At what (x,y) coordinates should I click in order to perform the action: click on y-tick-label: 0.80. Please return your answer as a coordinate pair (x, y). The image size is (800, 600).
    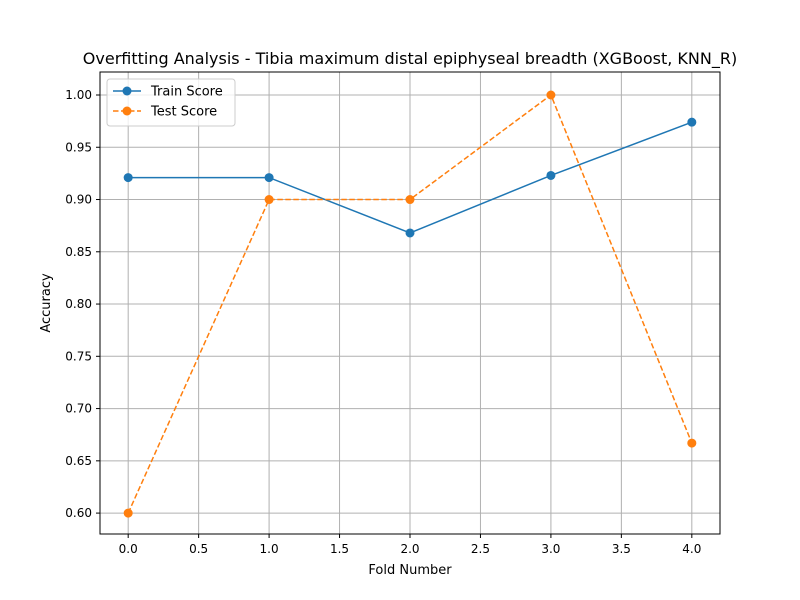
    Looking at the image, I should click on (78, 304).